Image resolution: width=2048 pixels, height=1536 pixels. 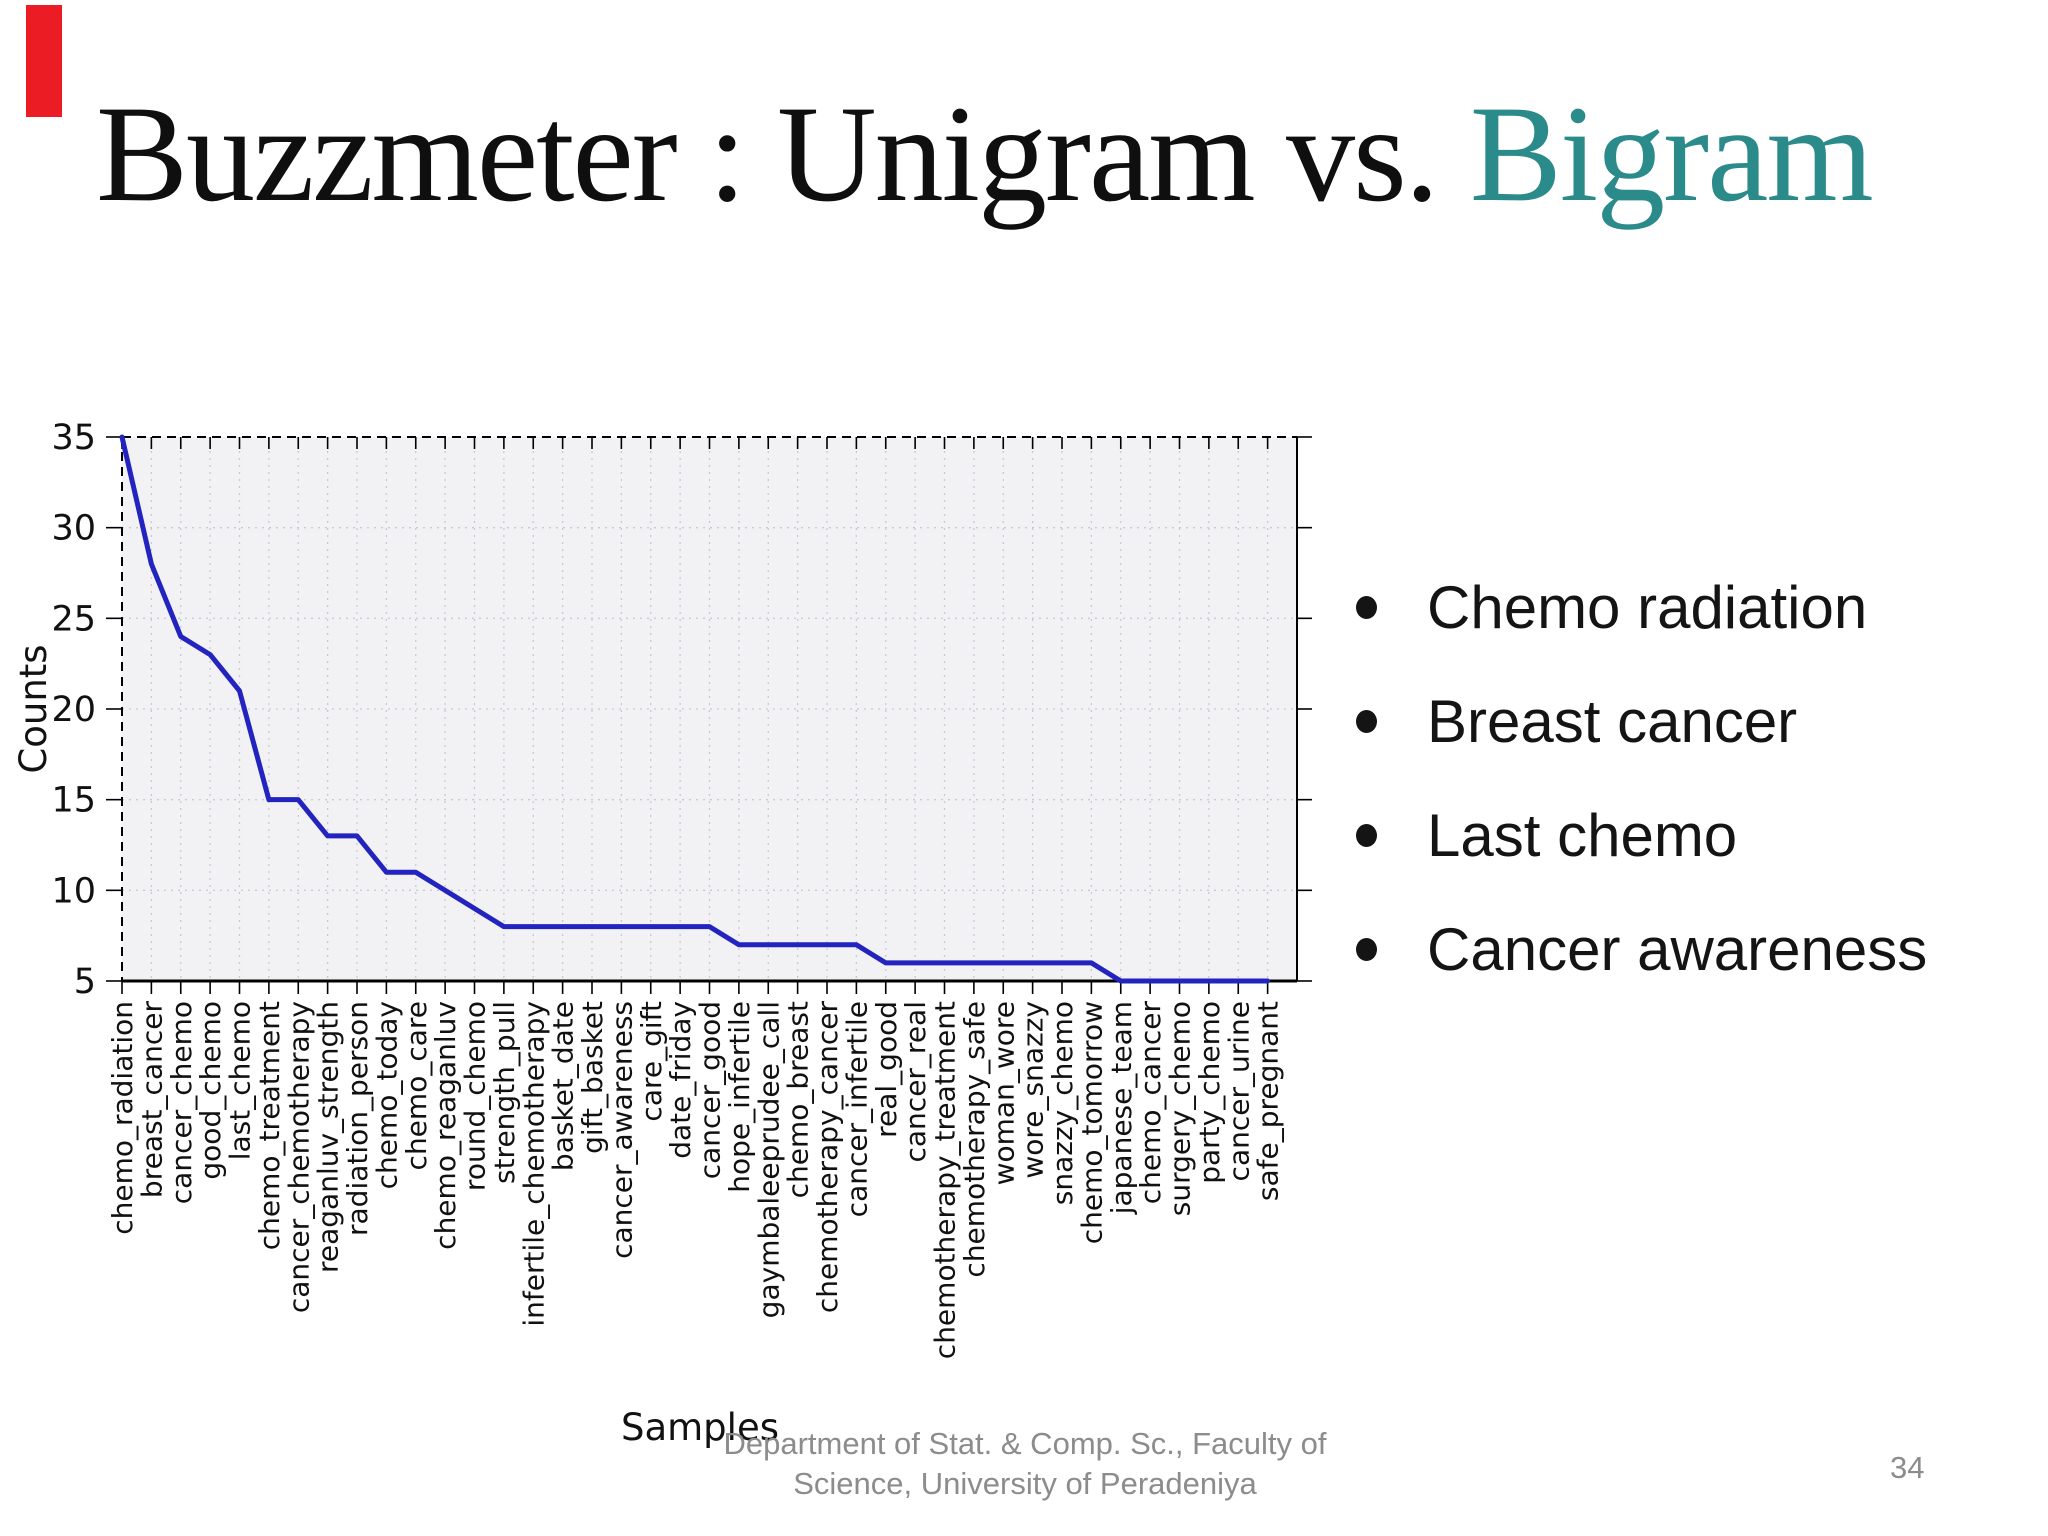 I want to click on svg-text: 25, so click(x=73, y=619).